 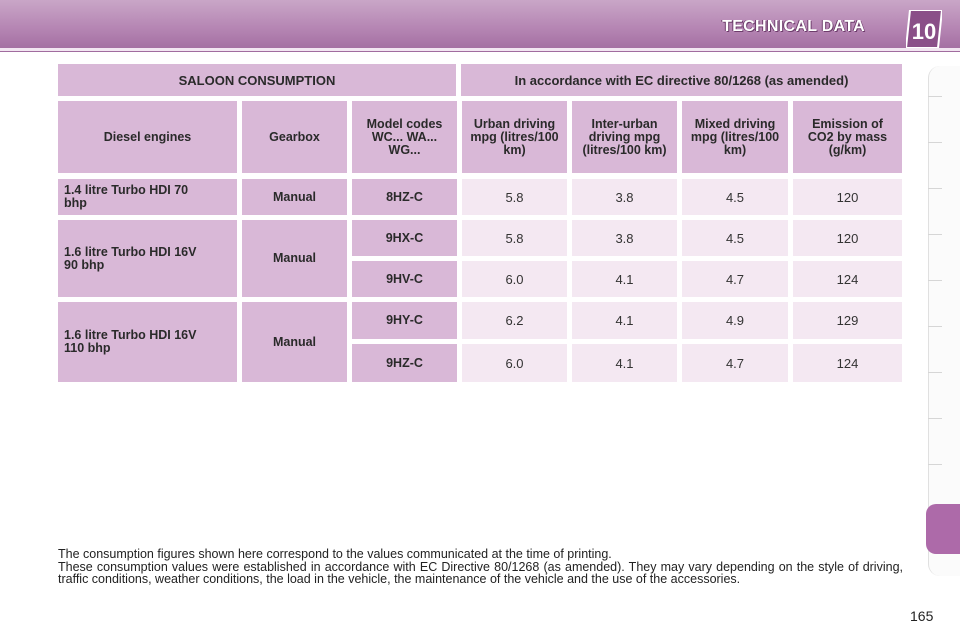 What do you see at coordinates (404, 197) in the screenshot?
I see `model-code-cell: 8HZ-C` at bounding box center [404, 197].